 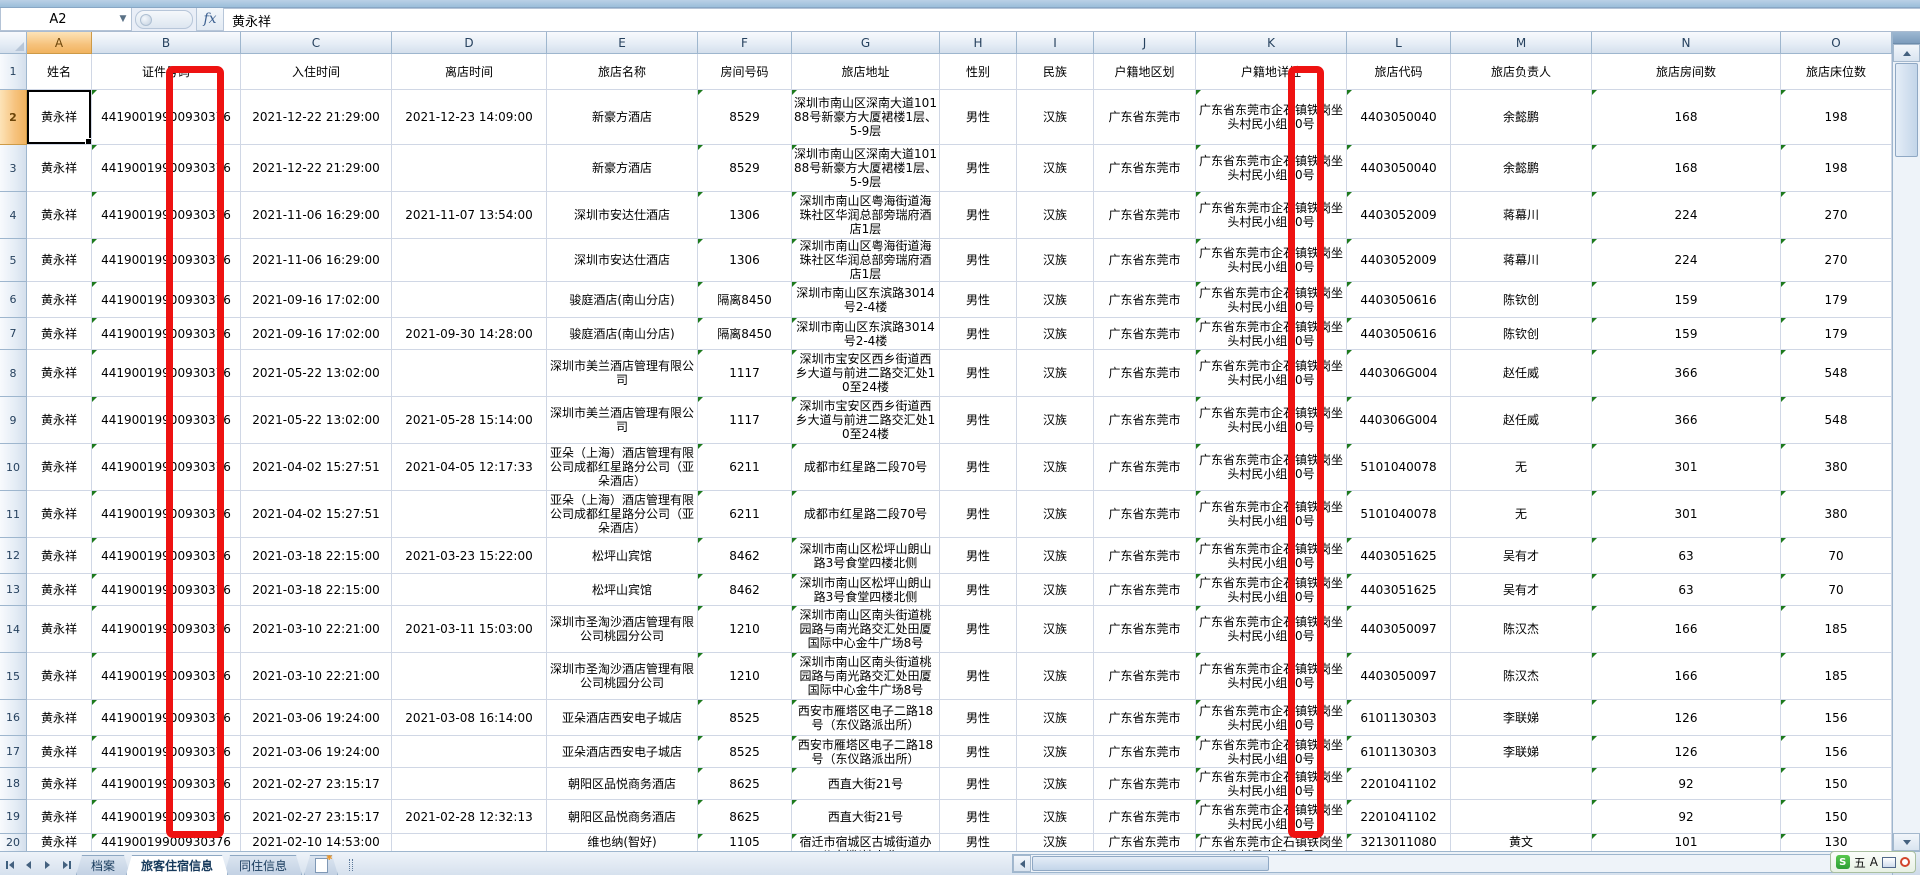 What do you see at coordinates (1836, 590) in the screenshot?
I see `cell-O13: 70` at bounding box center [1836, 590].